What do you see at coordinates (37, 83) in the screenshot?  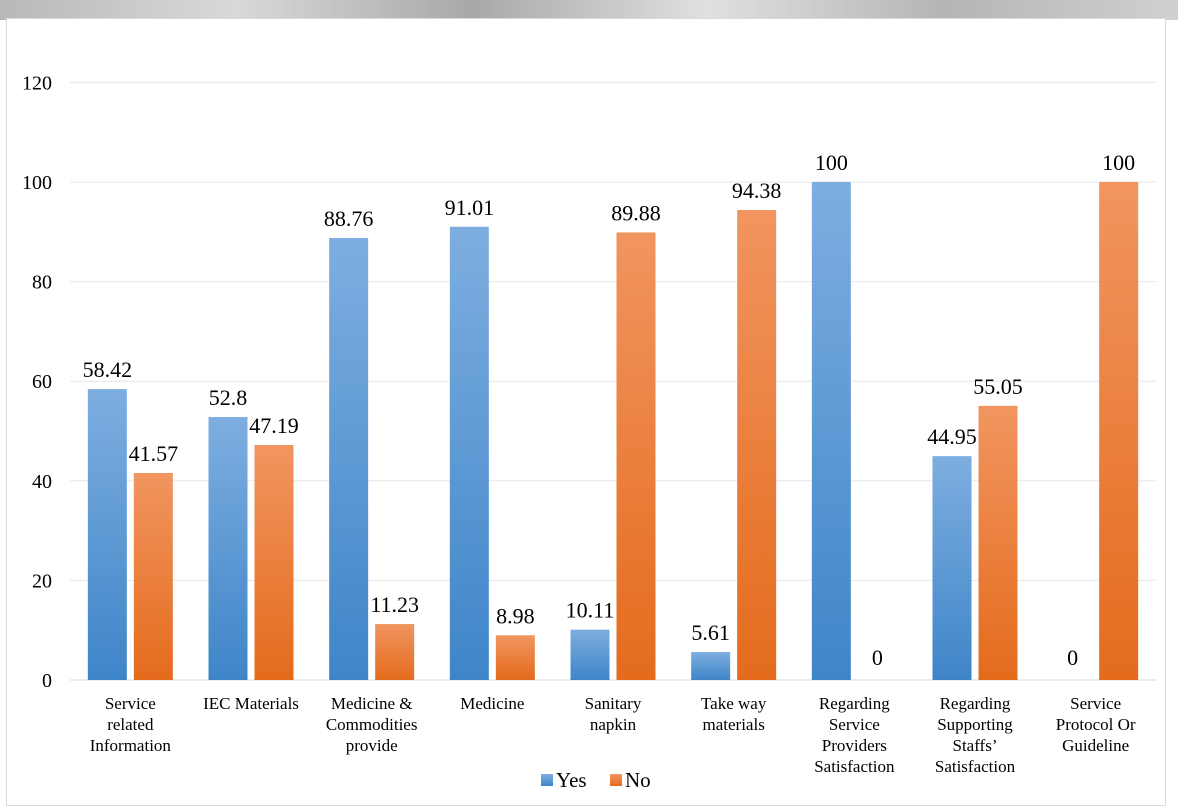 I see `y-tick-label: 120` at bounding box center [37, 83].